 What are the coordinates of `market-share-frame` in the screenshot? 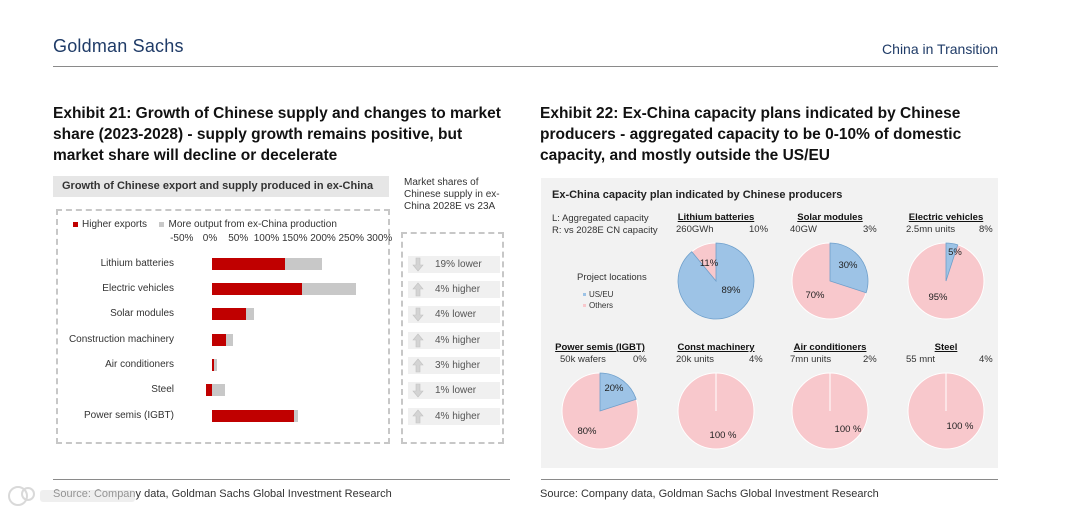 It's located at (452, 338).